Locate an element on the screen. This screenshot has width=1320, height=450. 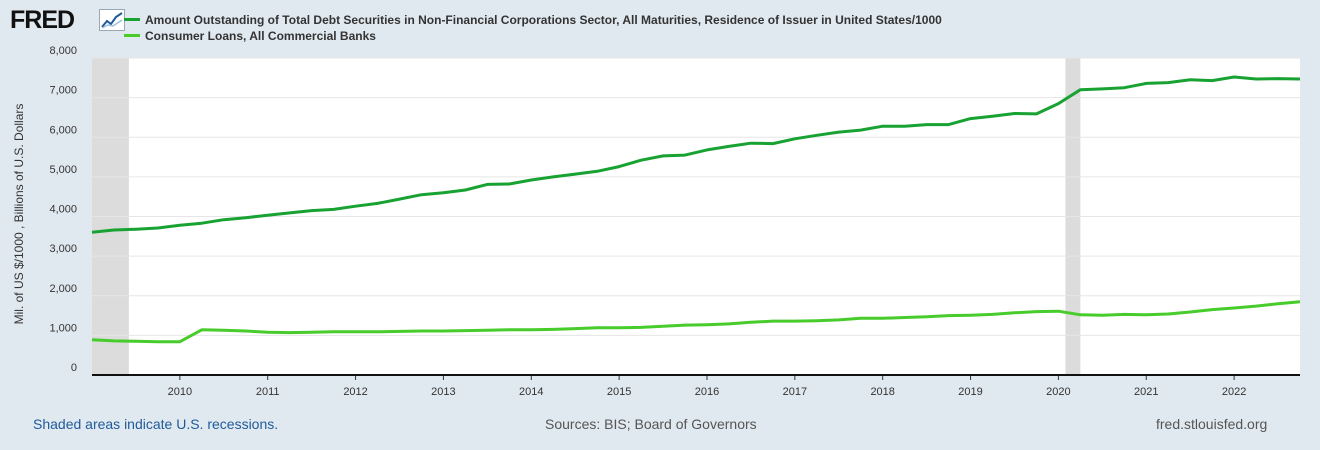
y-tick-label: 7,000 is located at coordinates (63, 91).